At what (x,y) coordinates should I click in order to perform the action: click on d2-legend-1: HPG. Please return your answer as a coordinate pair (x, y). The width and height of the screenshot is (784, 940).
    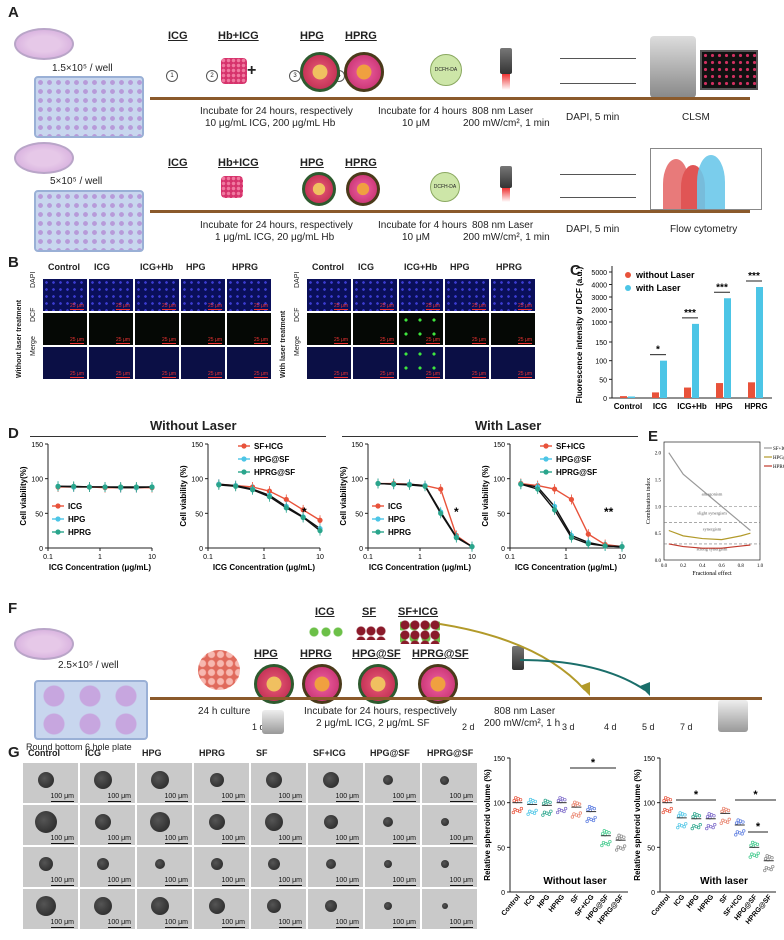
    Looking at the image, I should click on (396, 519).